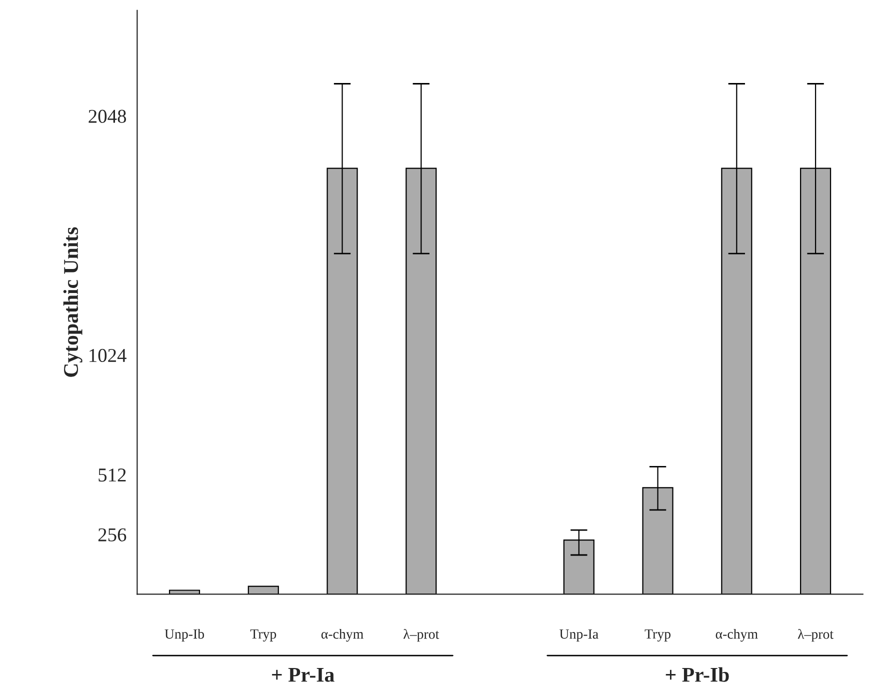 Image resolution: width=885 pixels, height=695 pixels. What do you see at coordinates (72, 302) in the screenshot?
I see `y-axis-title: Cytopathic Units` at bounding box center [72, 302].